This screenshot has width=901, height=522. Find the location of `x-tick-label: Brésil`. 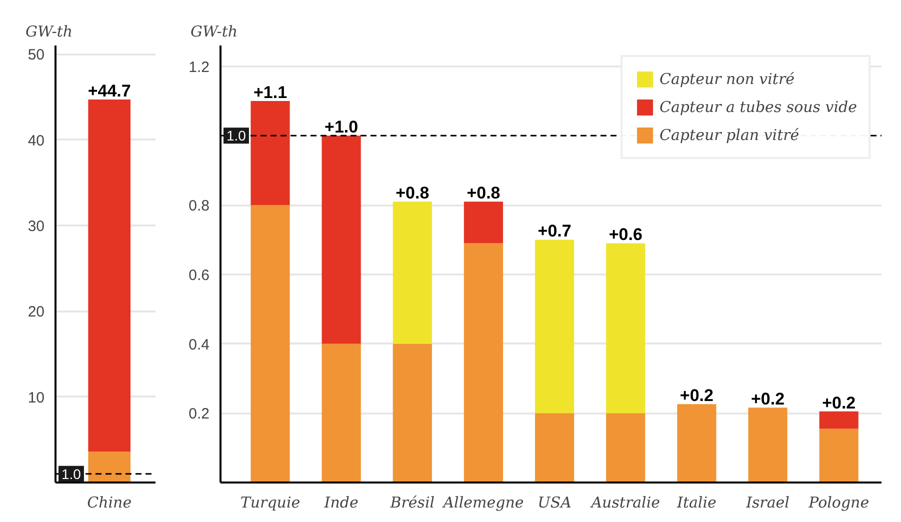

x-tick-label: Brésil is located at coordinates (412, 503).